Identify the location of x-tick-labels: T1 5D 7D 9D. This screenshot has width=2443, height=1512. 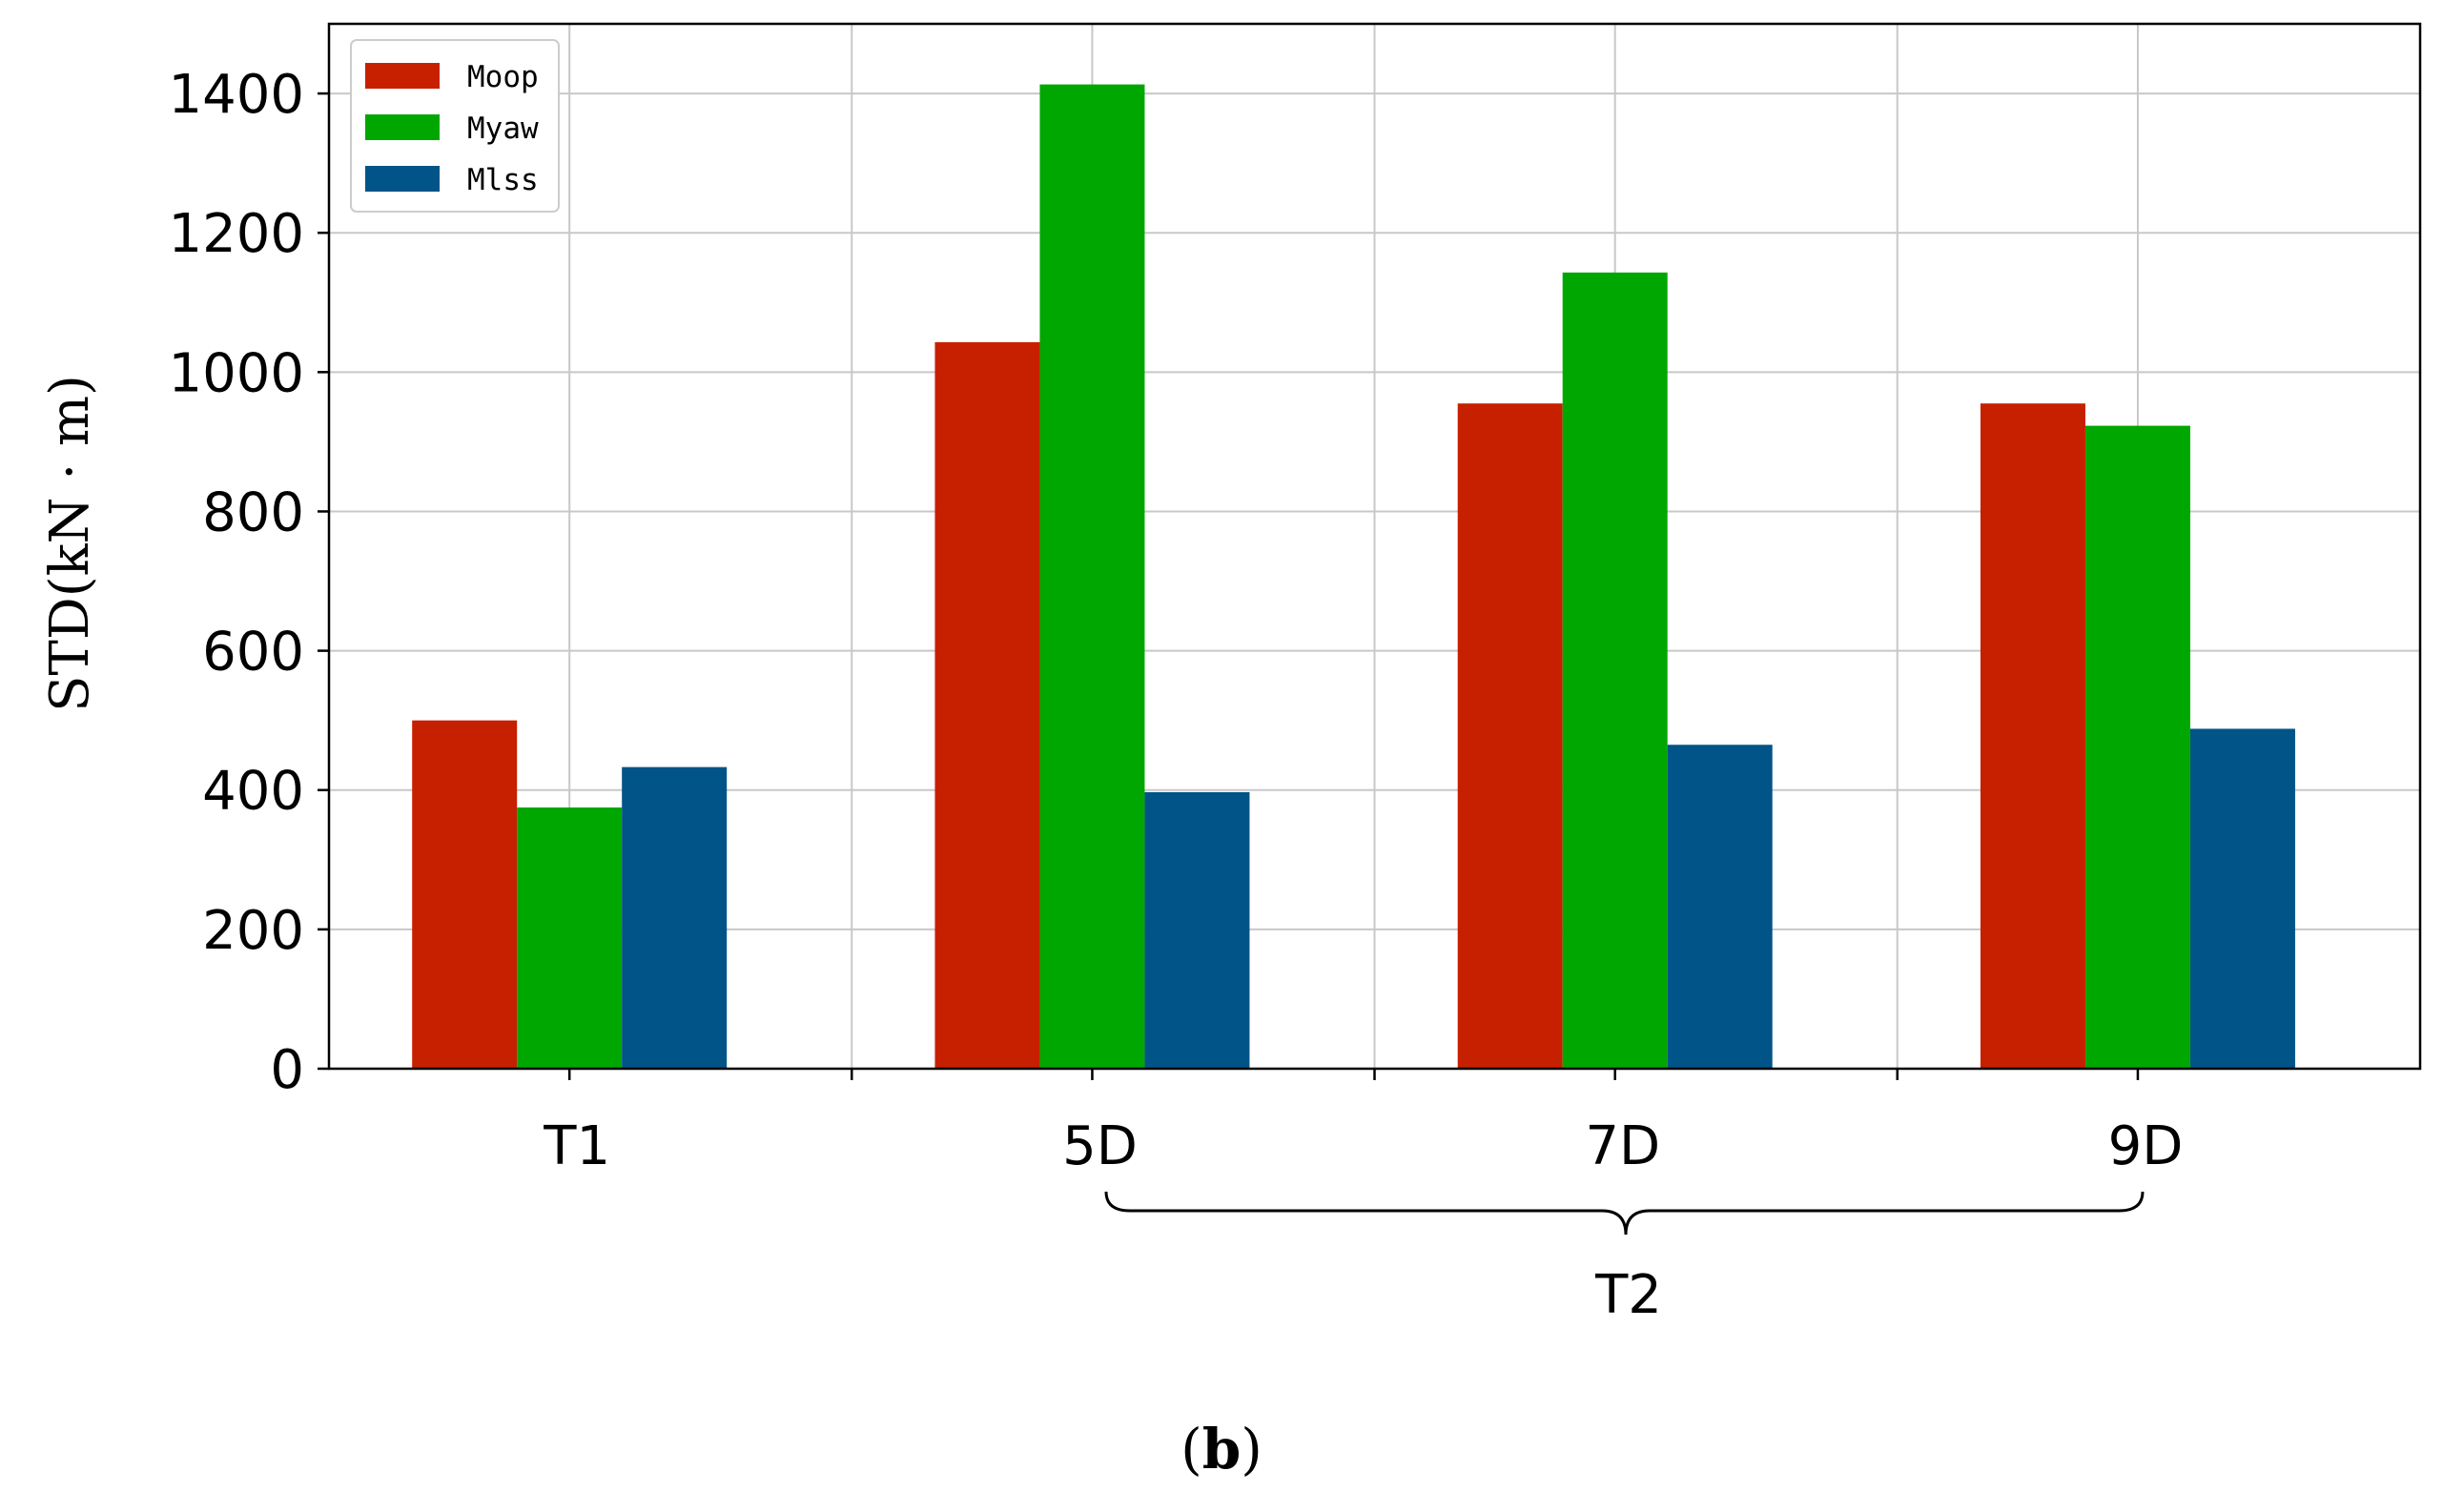
(1363, 1146).